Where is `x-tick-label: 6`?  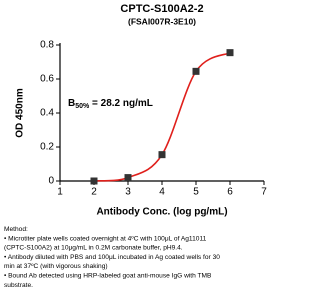
x-tick-label: 6 is located at coordinates (230, 192).